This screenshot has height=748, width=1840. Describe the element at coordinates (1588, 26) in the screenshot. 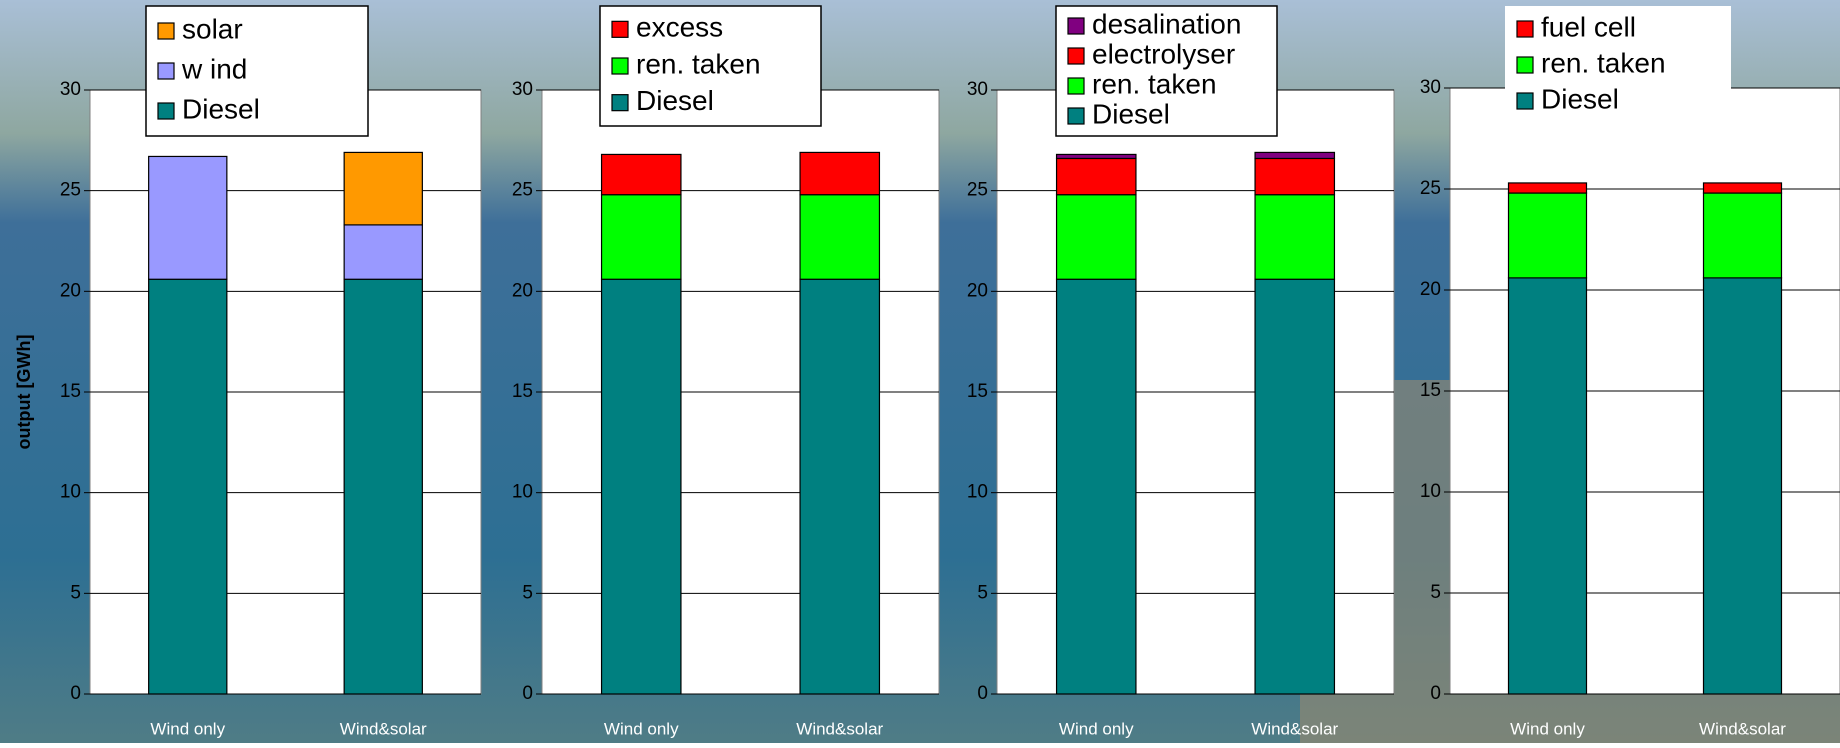

I see `legend-label: fuel cell` at that location.